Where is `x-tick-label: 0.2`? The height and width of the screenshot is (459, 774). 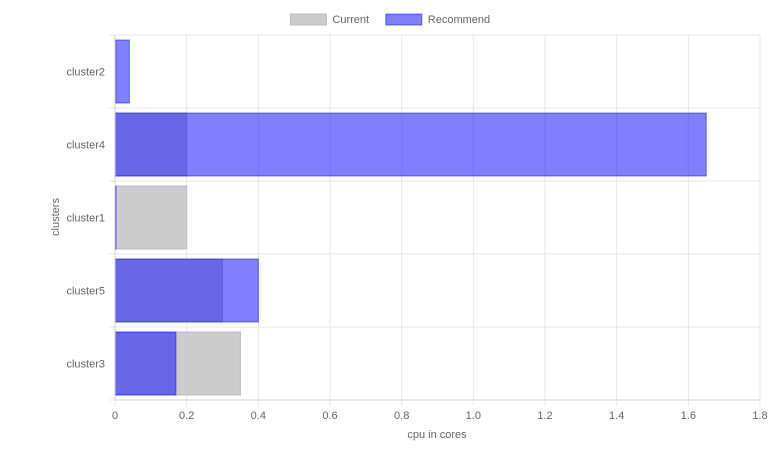 x-tick-label: 0.2 is located at coordinates (186, 416).